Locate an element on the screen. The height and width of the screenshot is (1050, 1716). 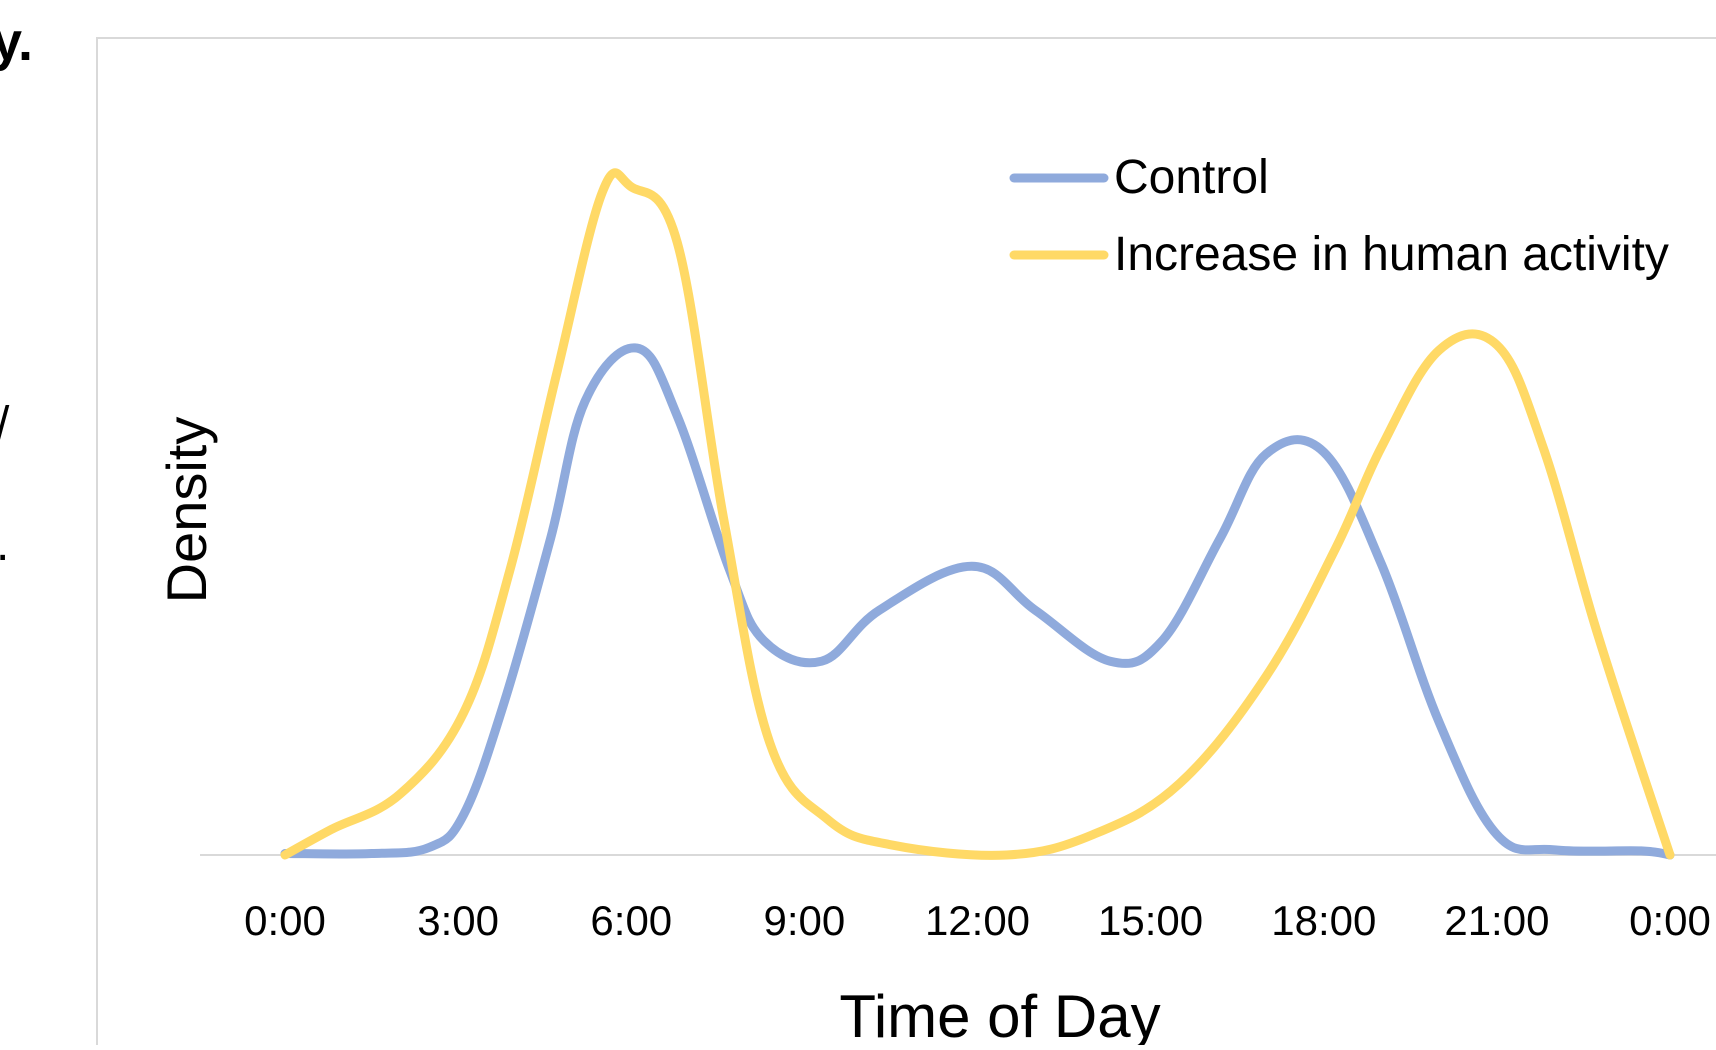
x-tick-label: 18:00 is located at coordinates (1323, 920).